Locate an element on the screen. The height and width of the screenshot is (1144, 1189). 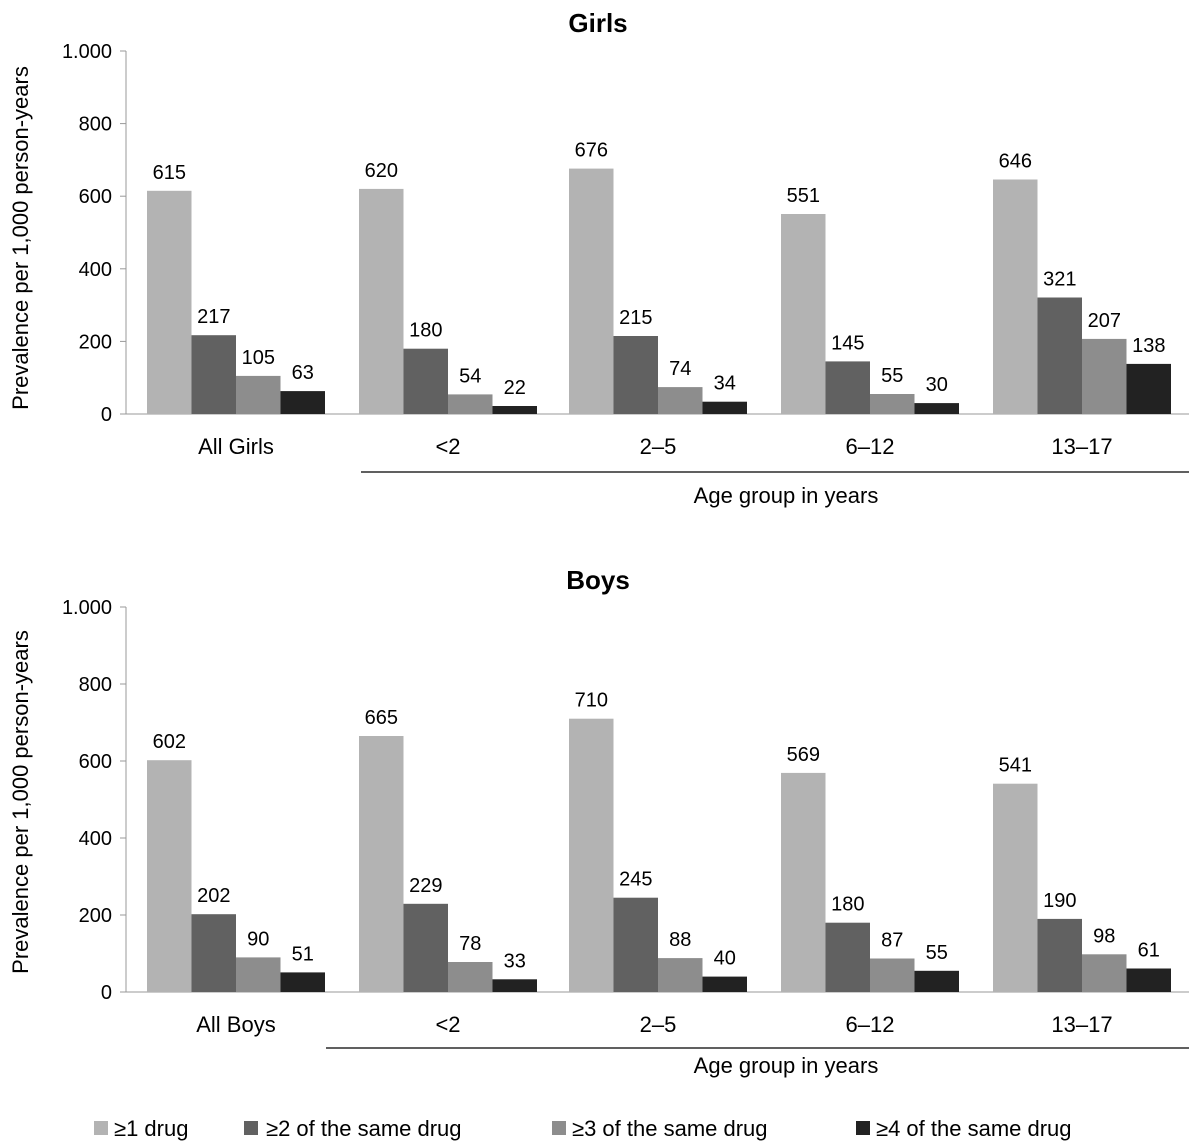
data-label: 30 is located at coordinates (937, 385).